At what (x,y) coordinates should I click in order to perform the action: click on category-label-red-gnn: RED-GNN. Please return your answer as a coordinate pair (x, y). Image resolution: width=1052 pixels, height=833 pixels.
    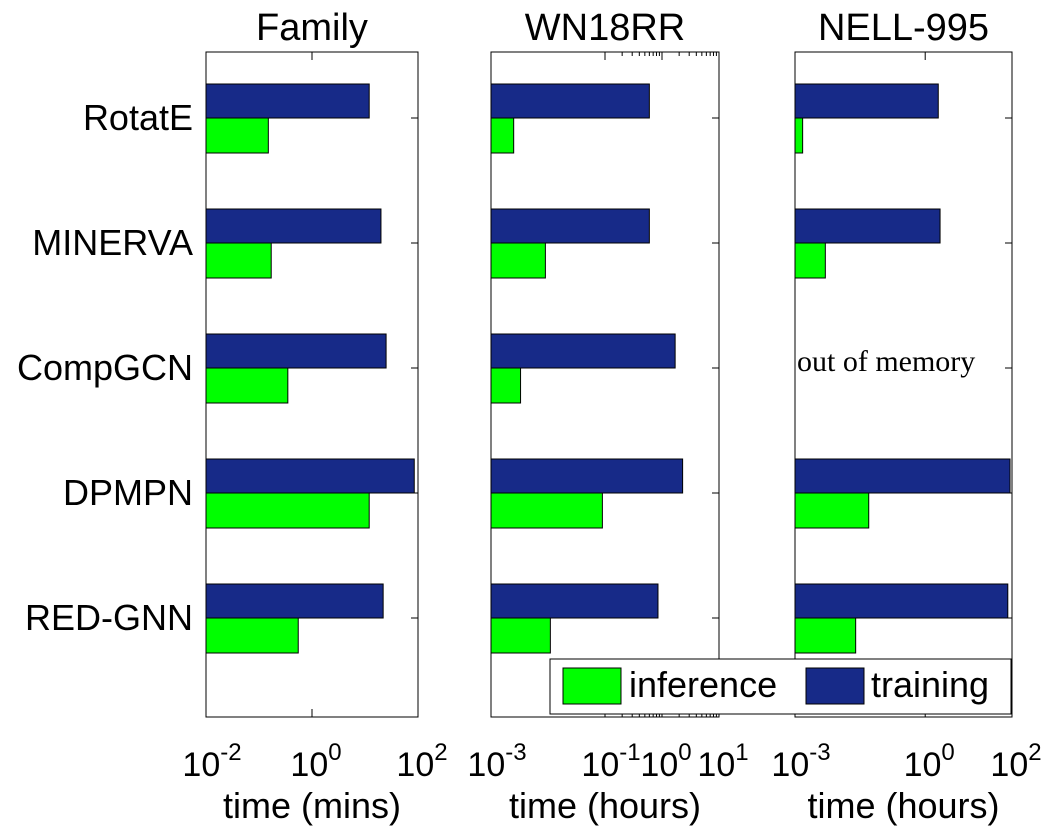
    Looking at the image, I should click on (109, 617).